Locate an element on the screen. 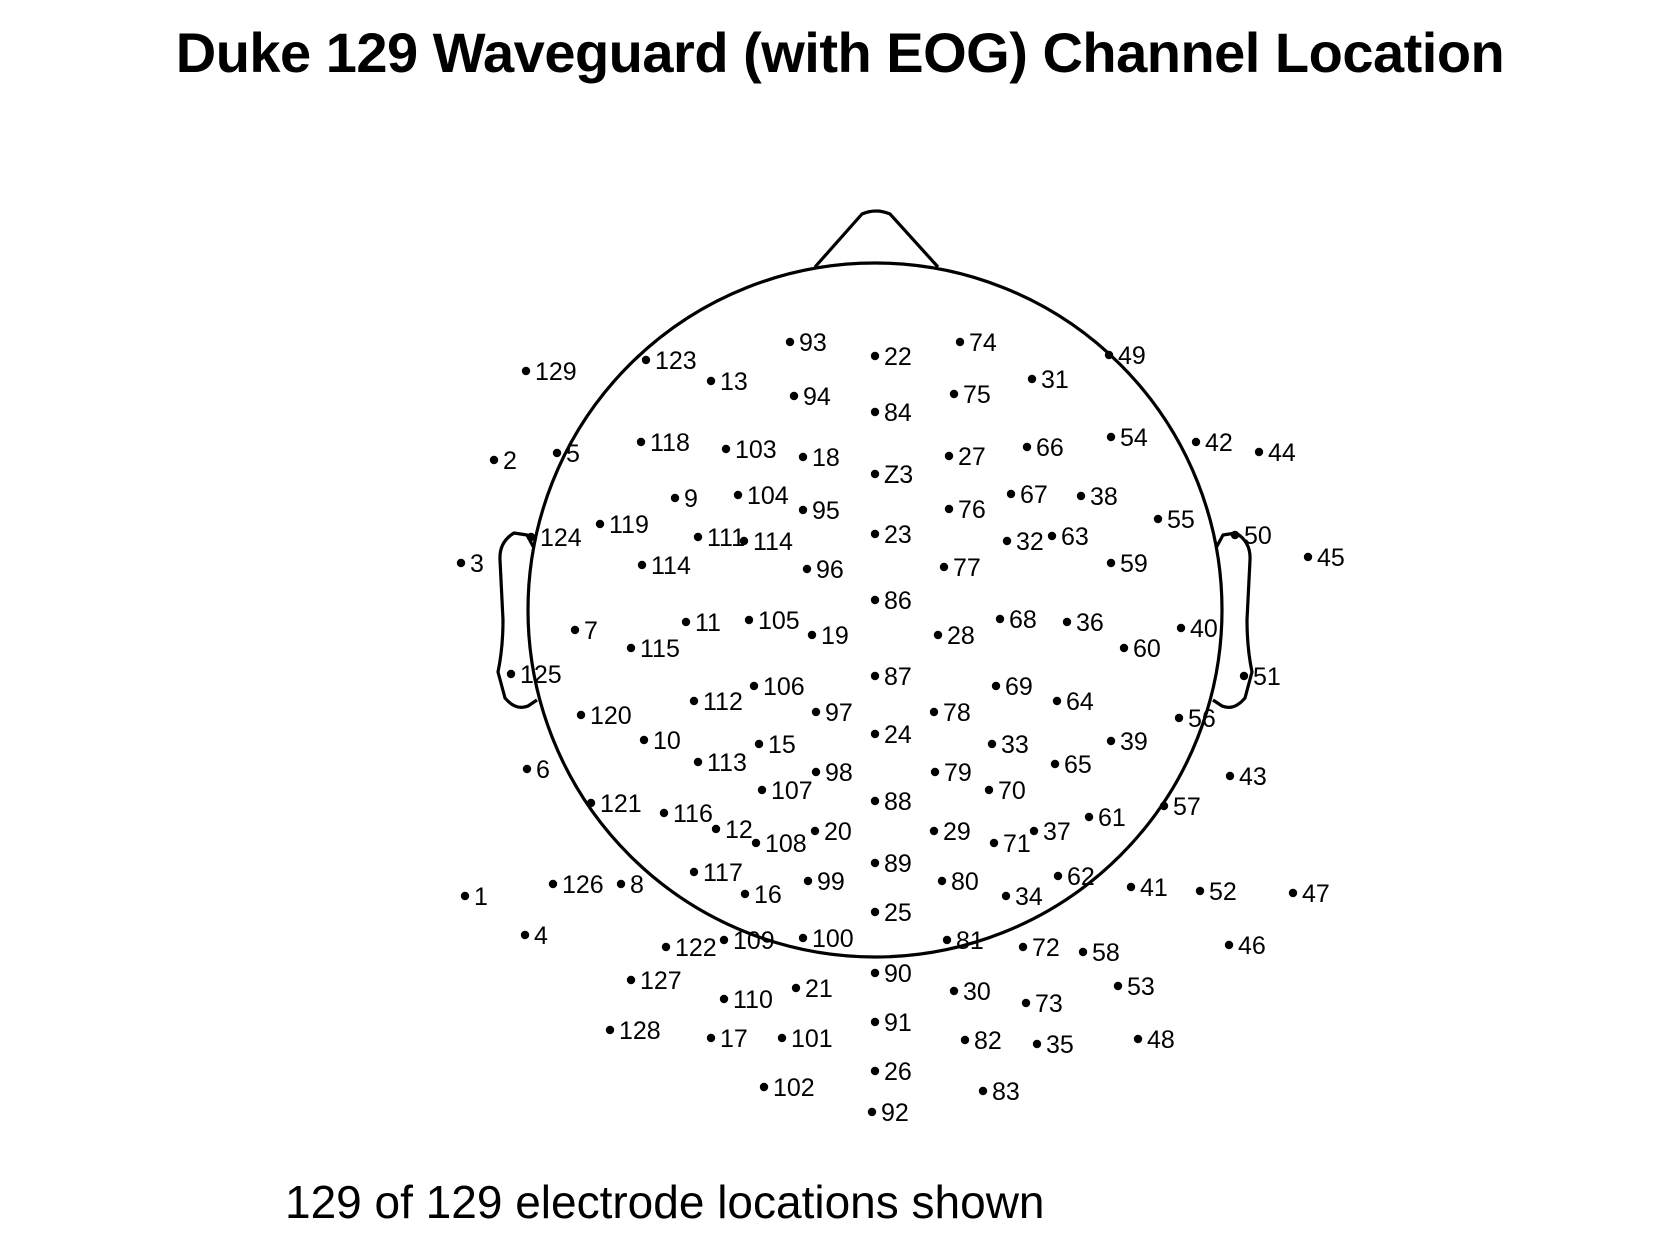 The width and height of the screenshot is (1680, 1260). electrode-label: 59 is located at coordinates (1134, 564).